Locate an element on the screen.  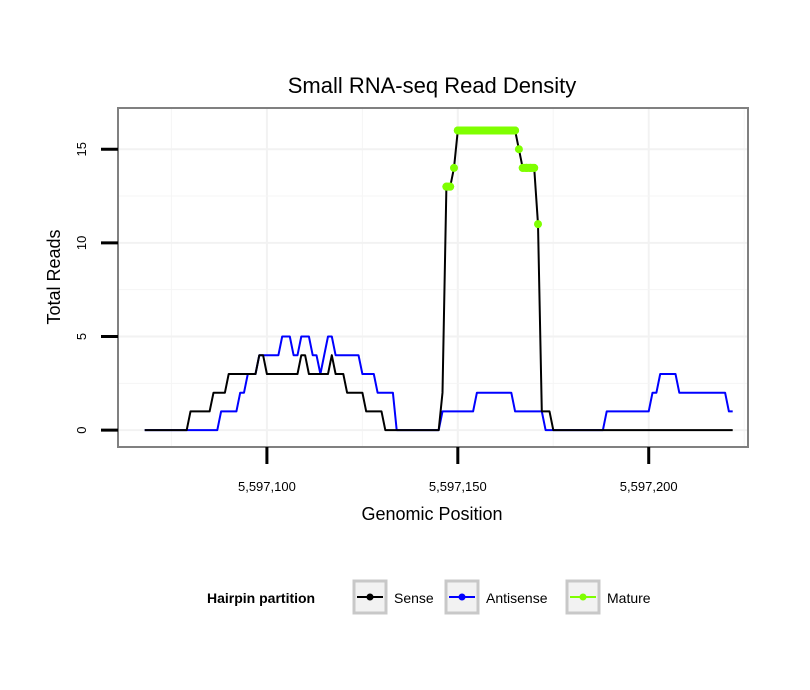
legend-entry-antisense: Antisense is located at coordinates (496, 597).